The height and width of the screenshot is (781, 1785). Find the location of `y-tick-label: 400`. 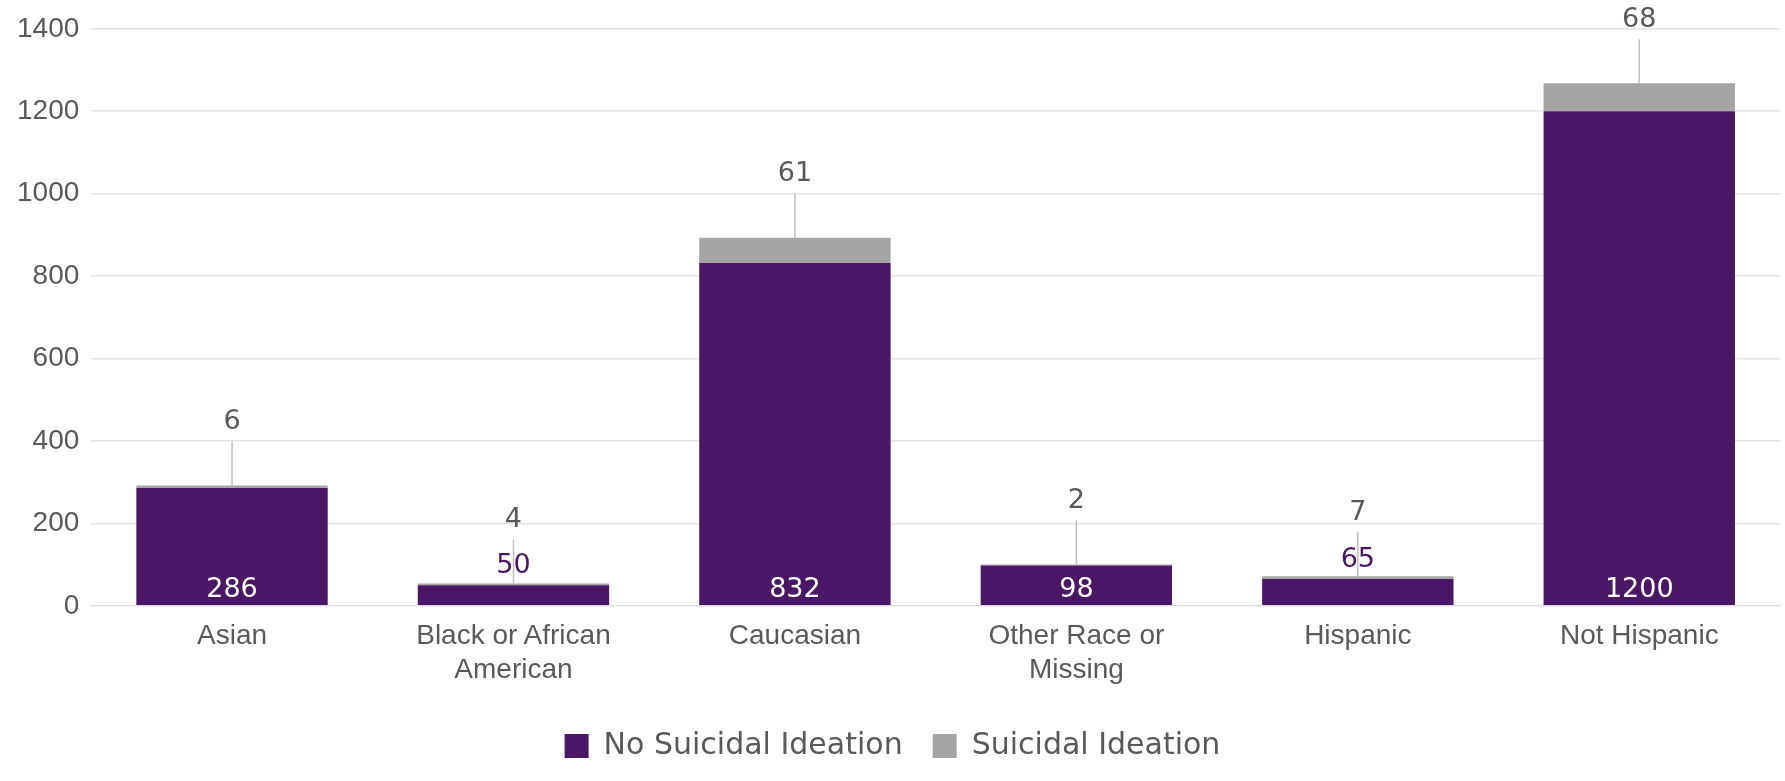

y-tick-label: 400 is located at coordinates (56, 439).